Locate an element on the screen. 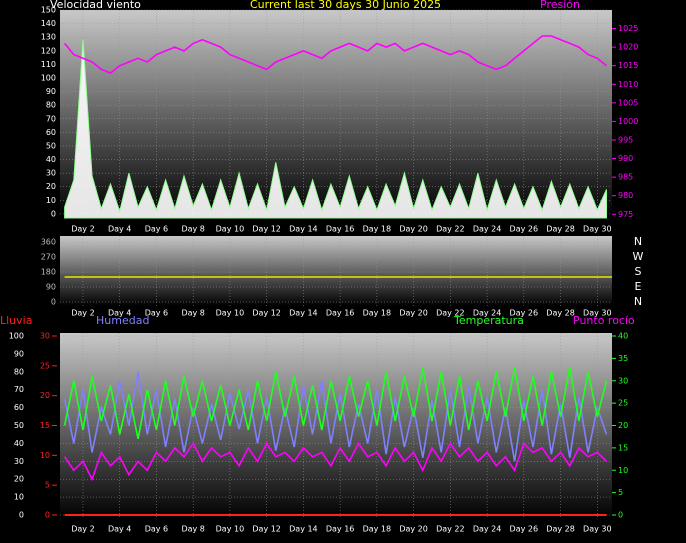 Image resolution: width=686 pixels, height=543 pixels. y-tick-label: 360 is located at coordinates (48, 242).